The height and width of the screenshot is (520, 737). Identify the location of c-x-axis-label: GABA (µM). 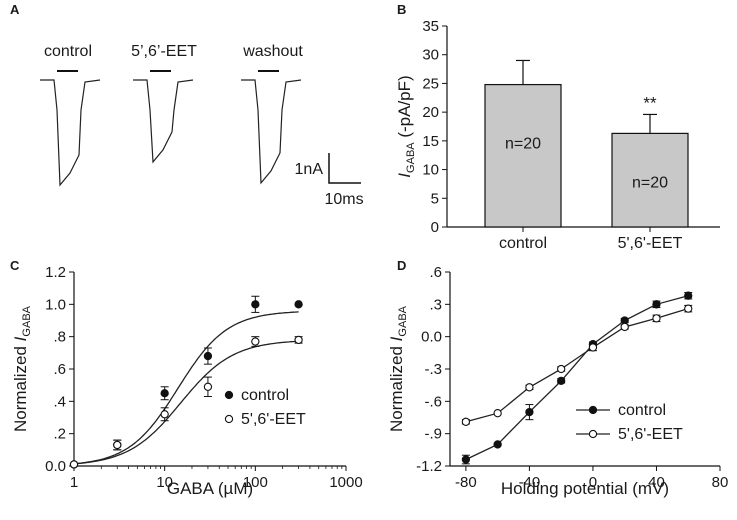
(210, 488).